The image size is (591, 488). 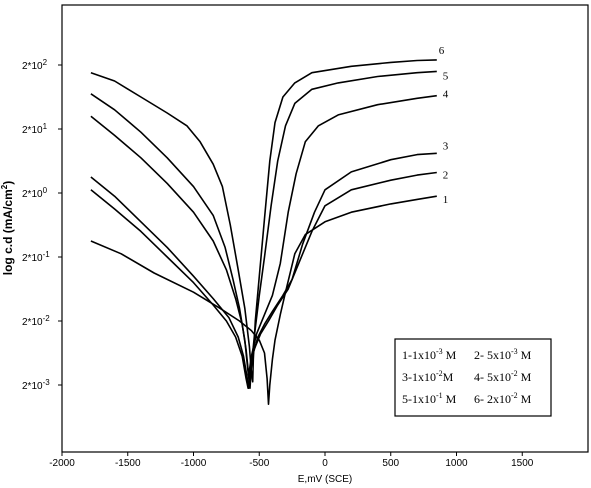 I want to click on y-tick-label: 2*10-3, so click(x=36, y=385).